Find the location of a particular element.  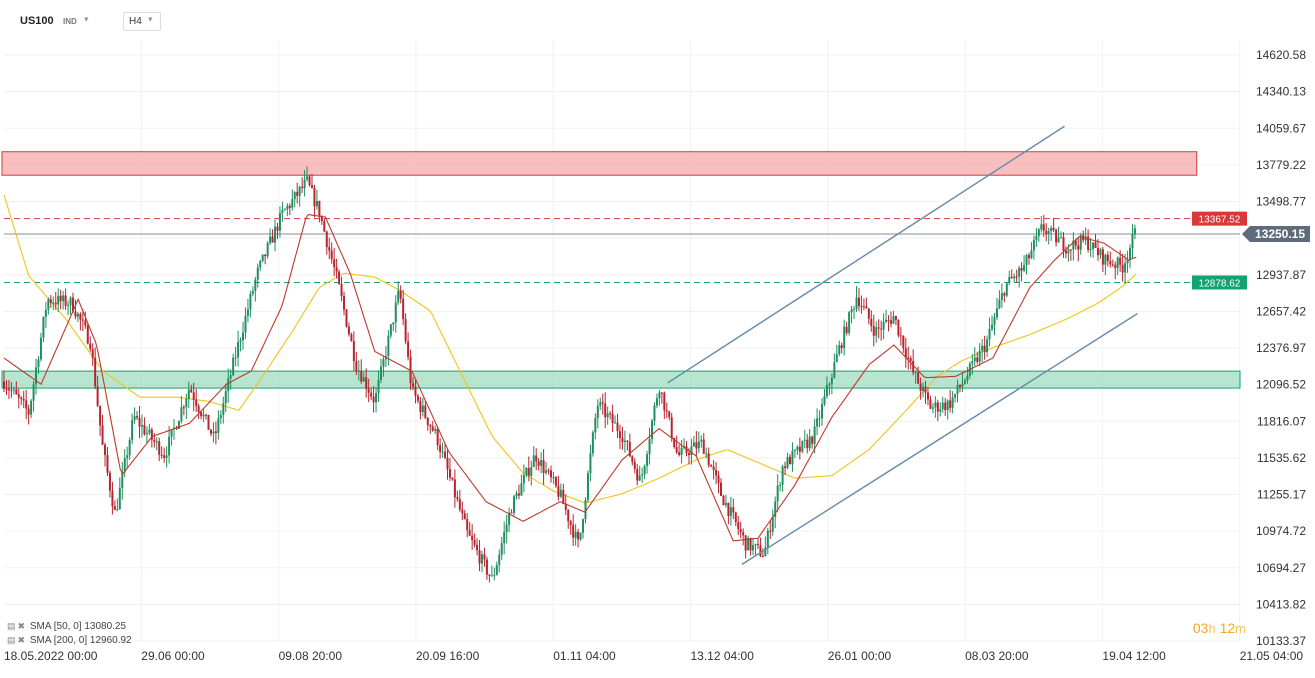

x-tick-label: 13.12 04:00 is located at coordinates (723, 656).